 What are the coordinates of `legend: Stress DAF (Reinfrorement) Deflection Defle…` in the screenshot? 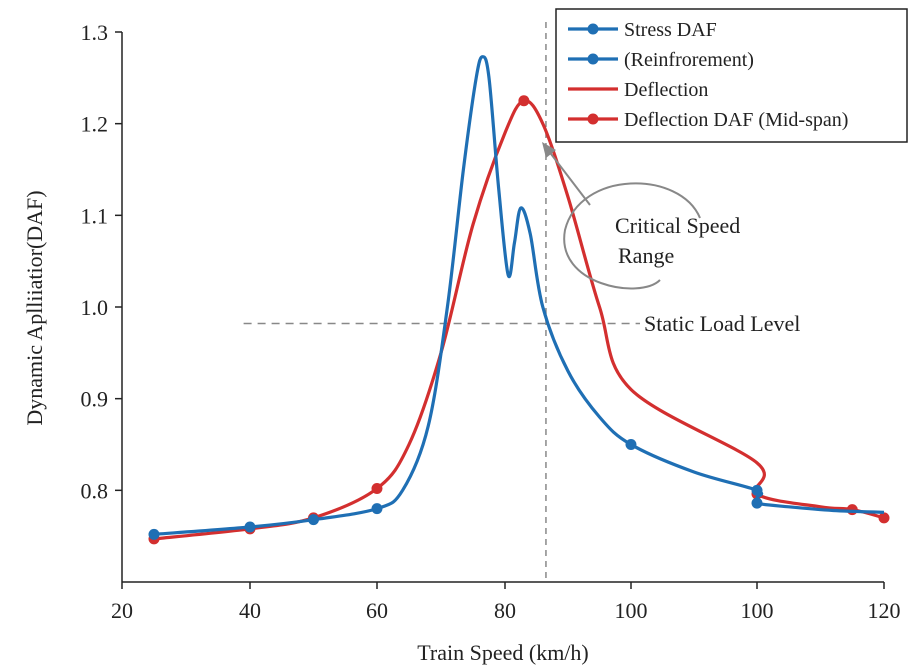 It's located at (731, 75).